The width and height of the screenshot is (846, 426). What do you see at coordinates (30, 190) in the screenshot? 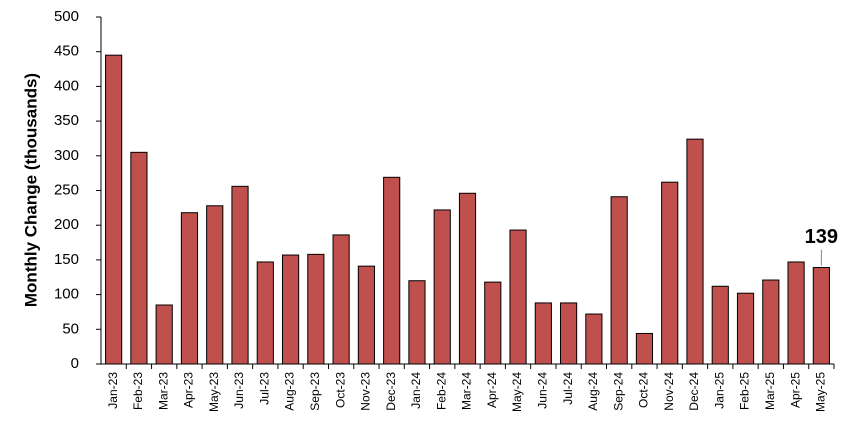
I see `y-axis-label: Monthly Change (thousands)` at bounding box center [30, 190].